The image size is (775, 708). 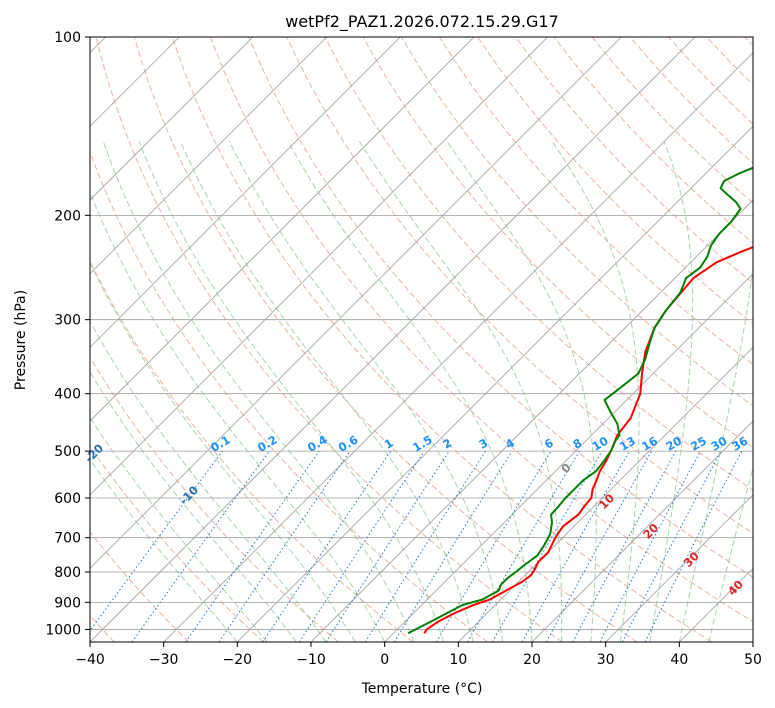 I want to click on mixing-ratio-label: 16, so click(x=649, y=444).